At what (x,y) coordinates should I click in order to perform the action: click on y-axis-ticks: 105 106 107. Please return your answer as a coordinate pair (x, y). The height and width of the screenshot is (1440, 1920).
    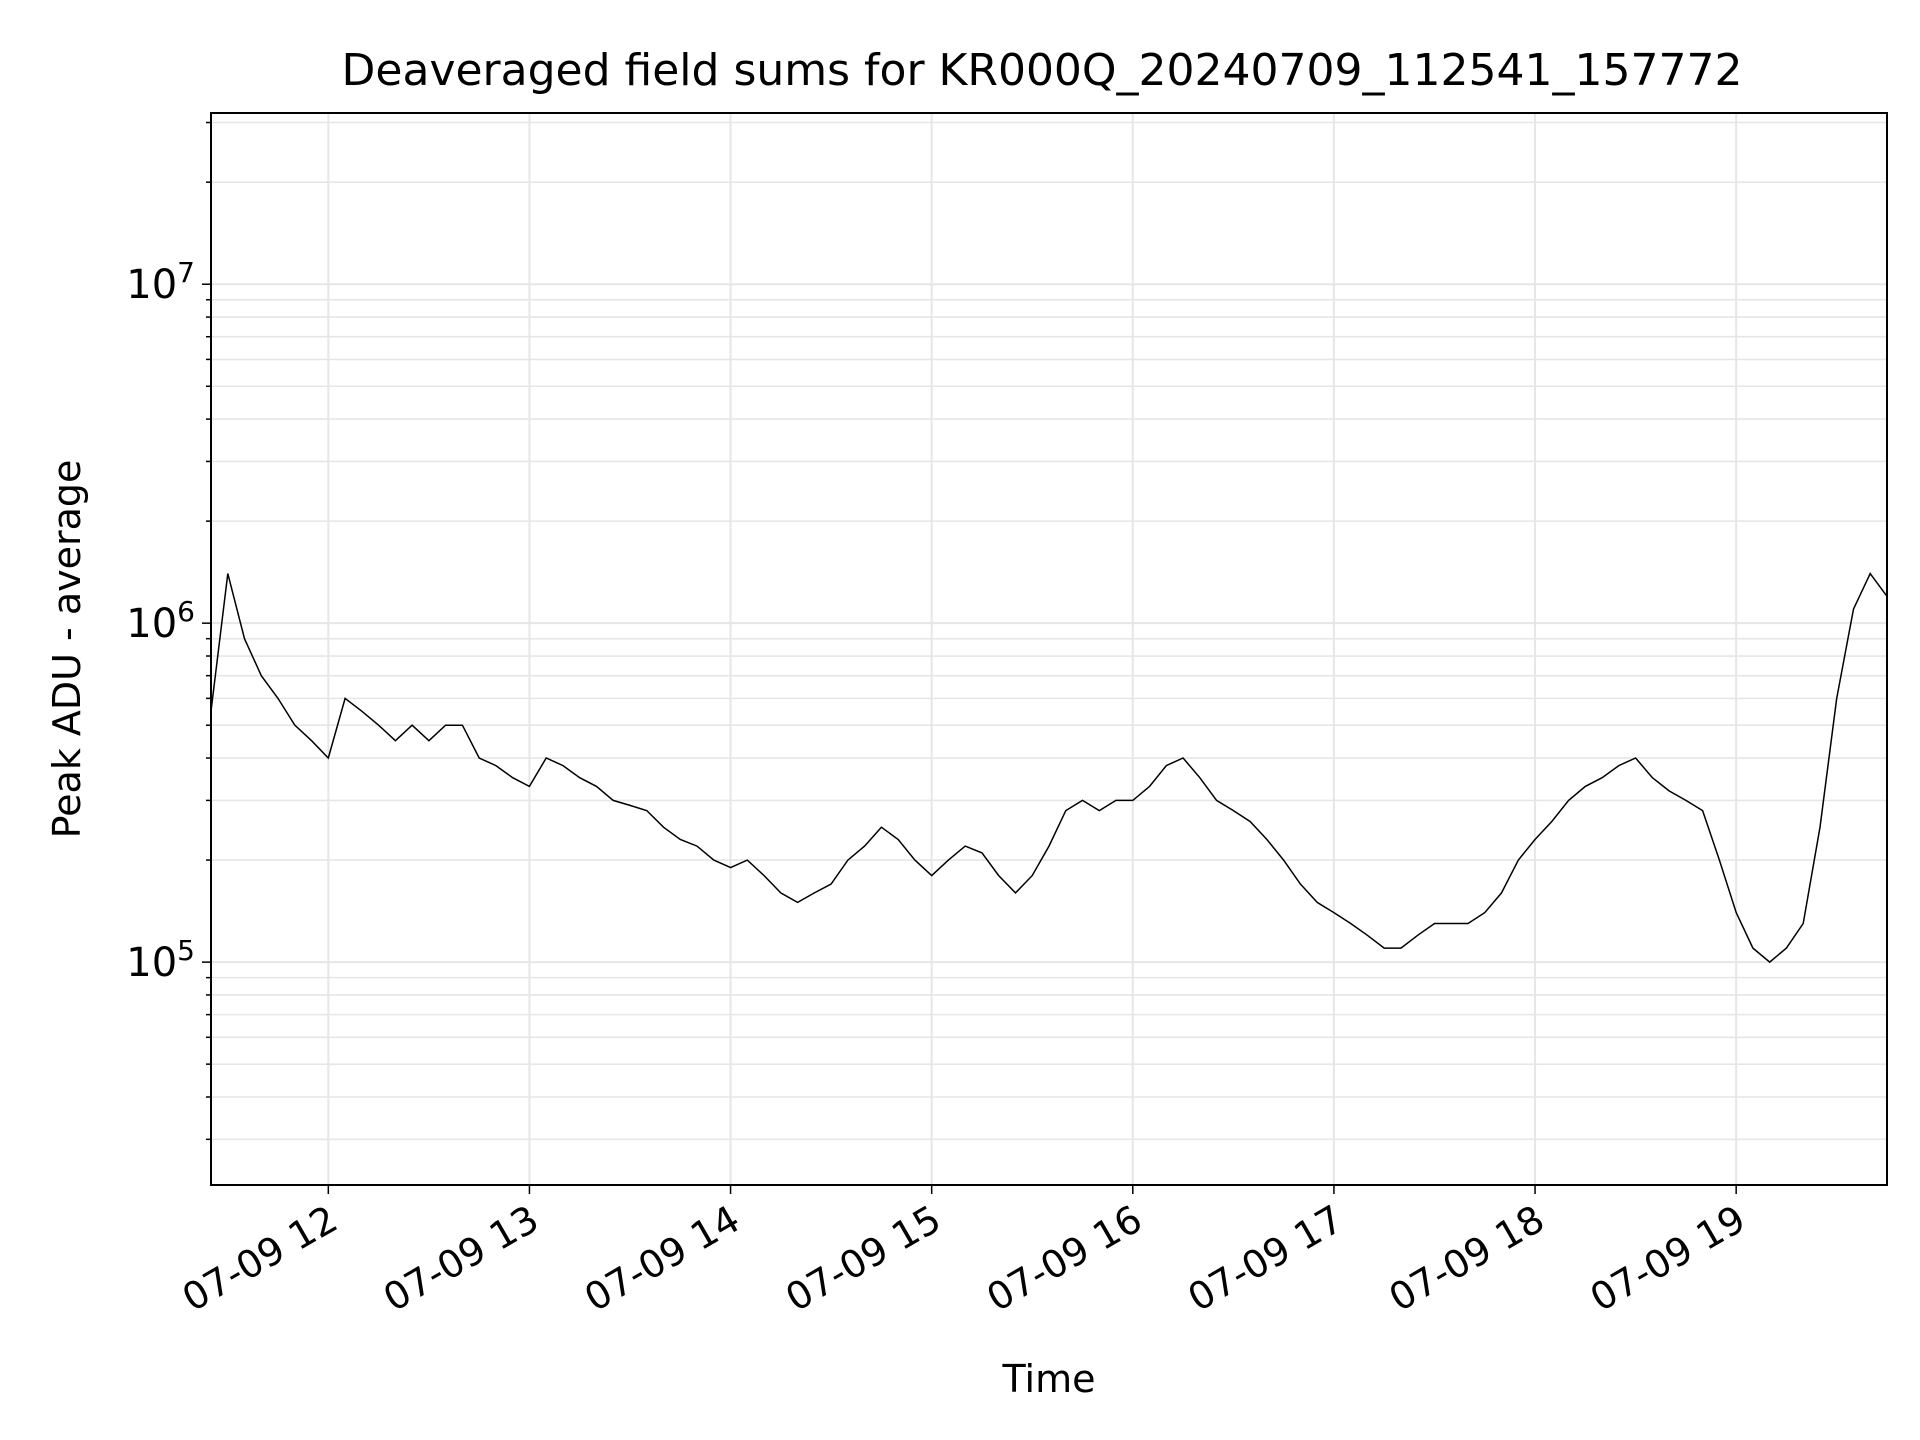
    Looking at the image, I should click on (168, 631).